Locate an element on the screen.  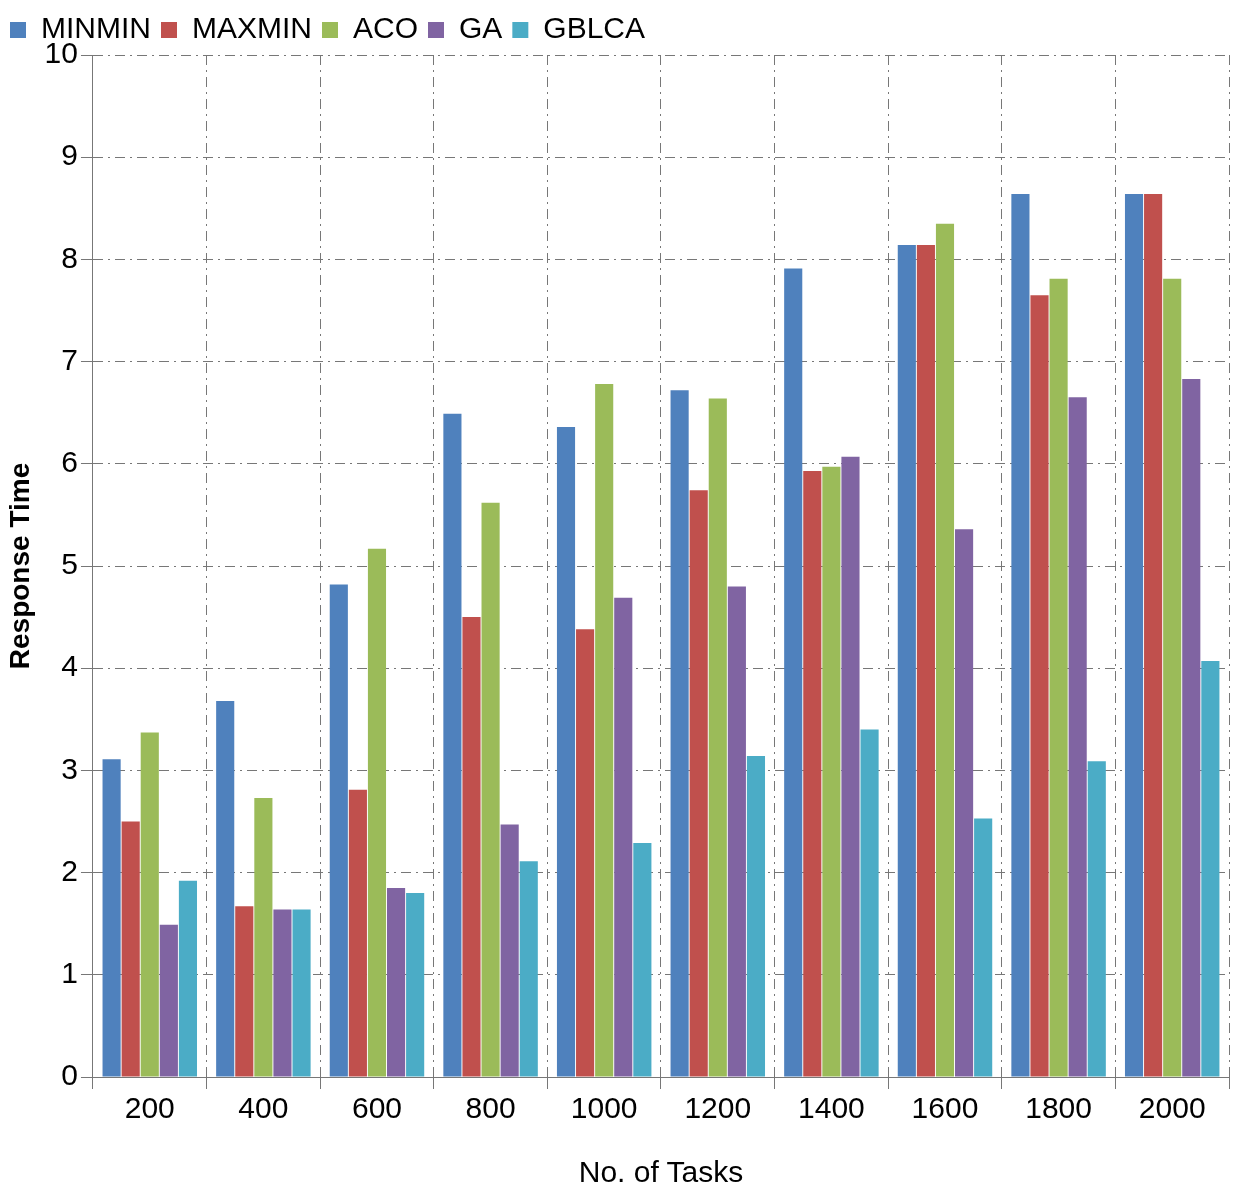
x-tick-label: 1400 is located at coordinates (831, 1108).